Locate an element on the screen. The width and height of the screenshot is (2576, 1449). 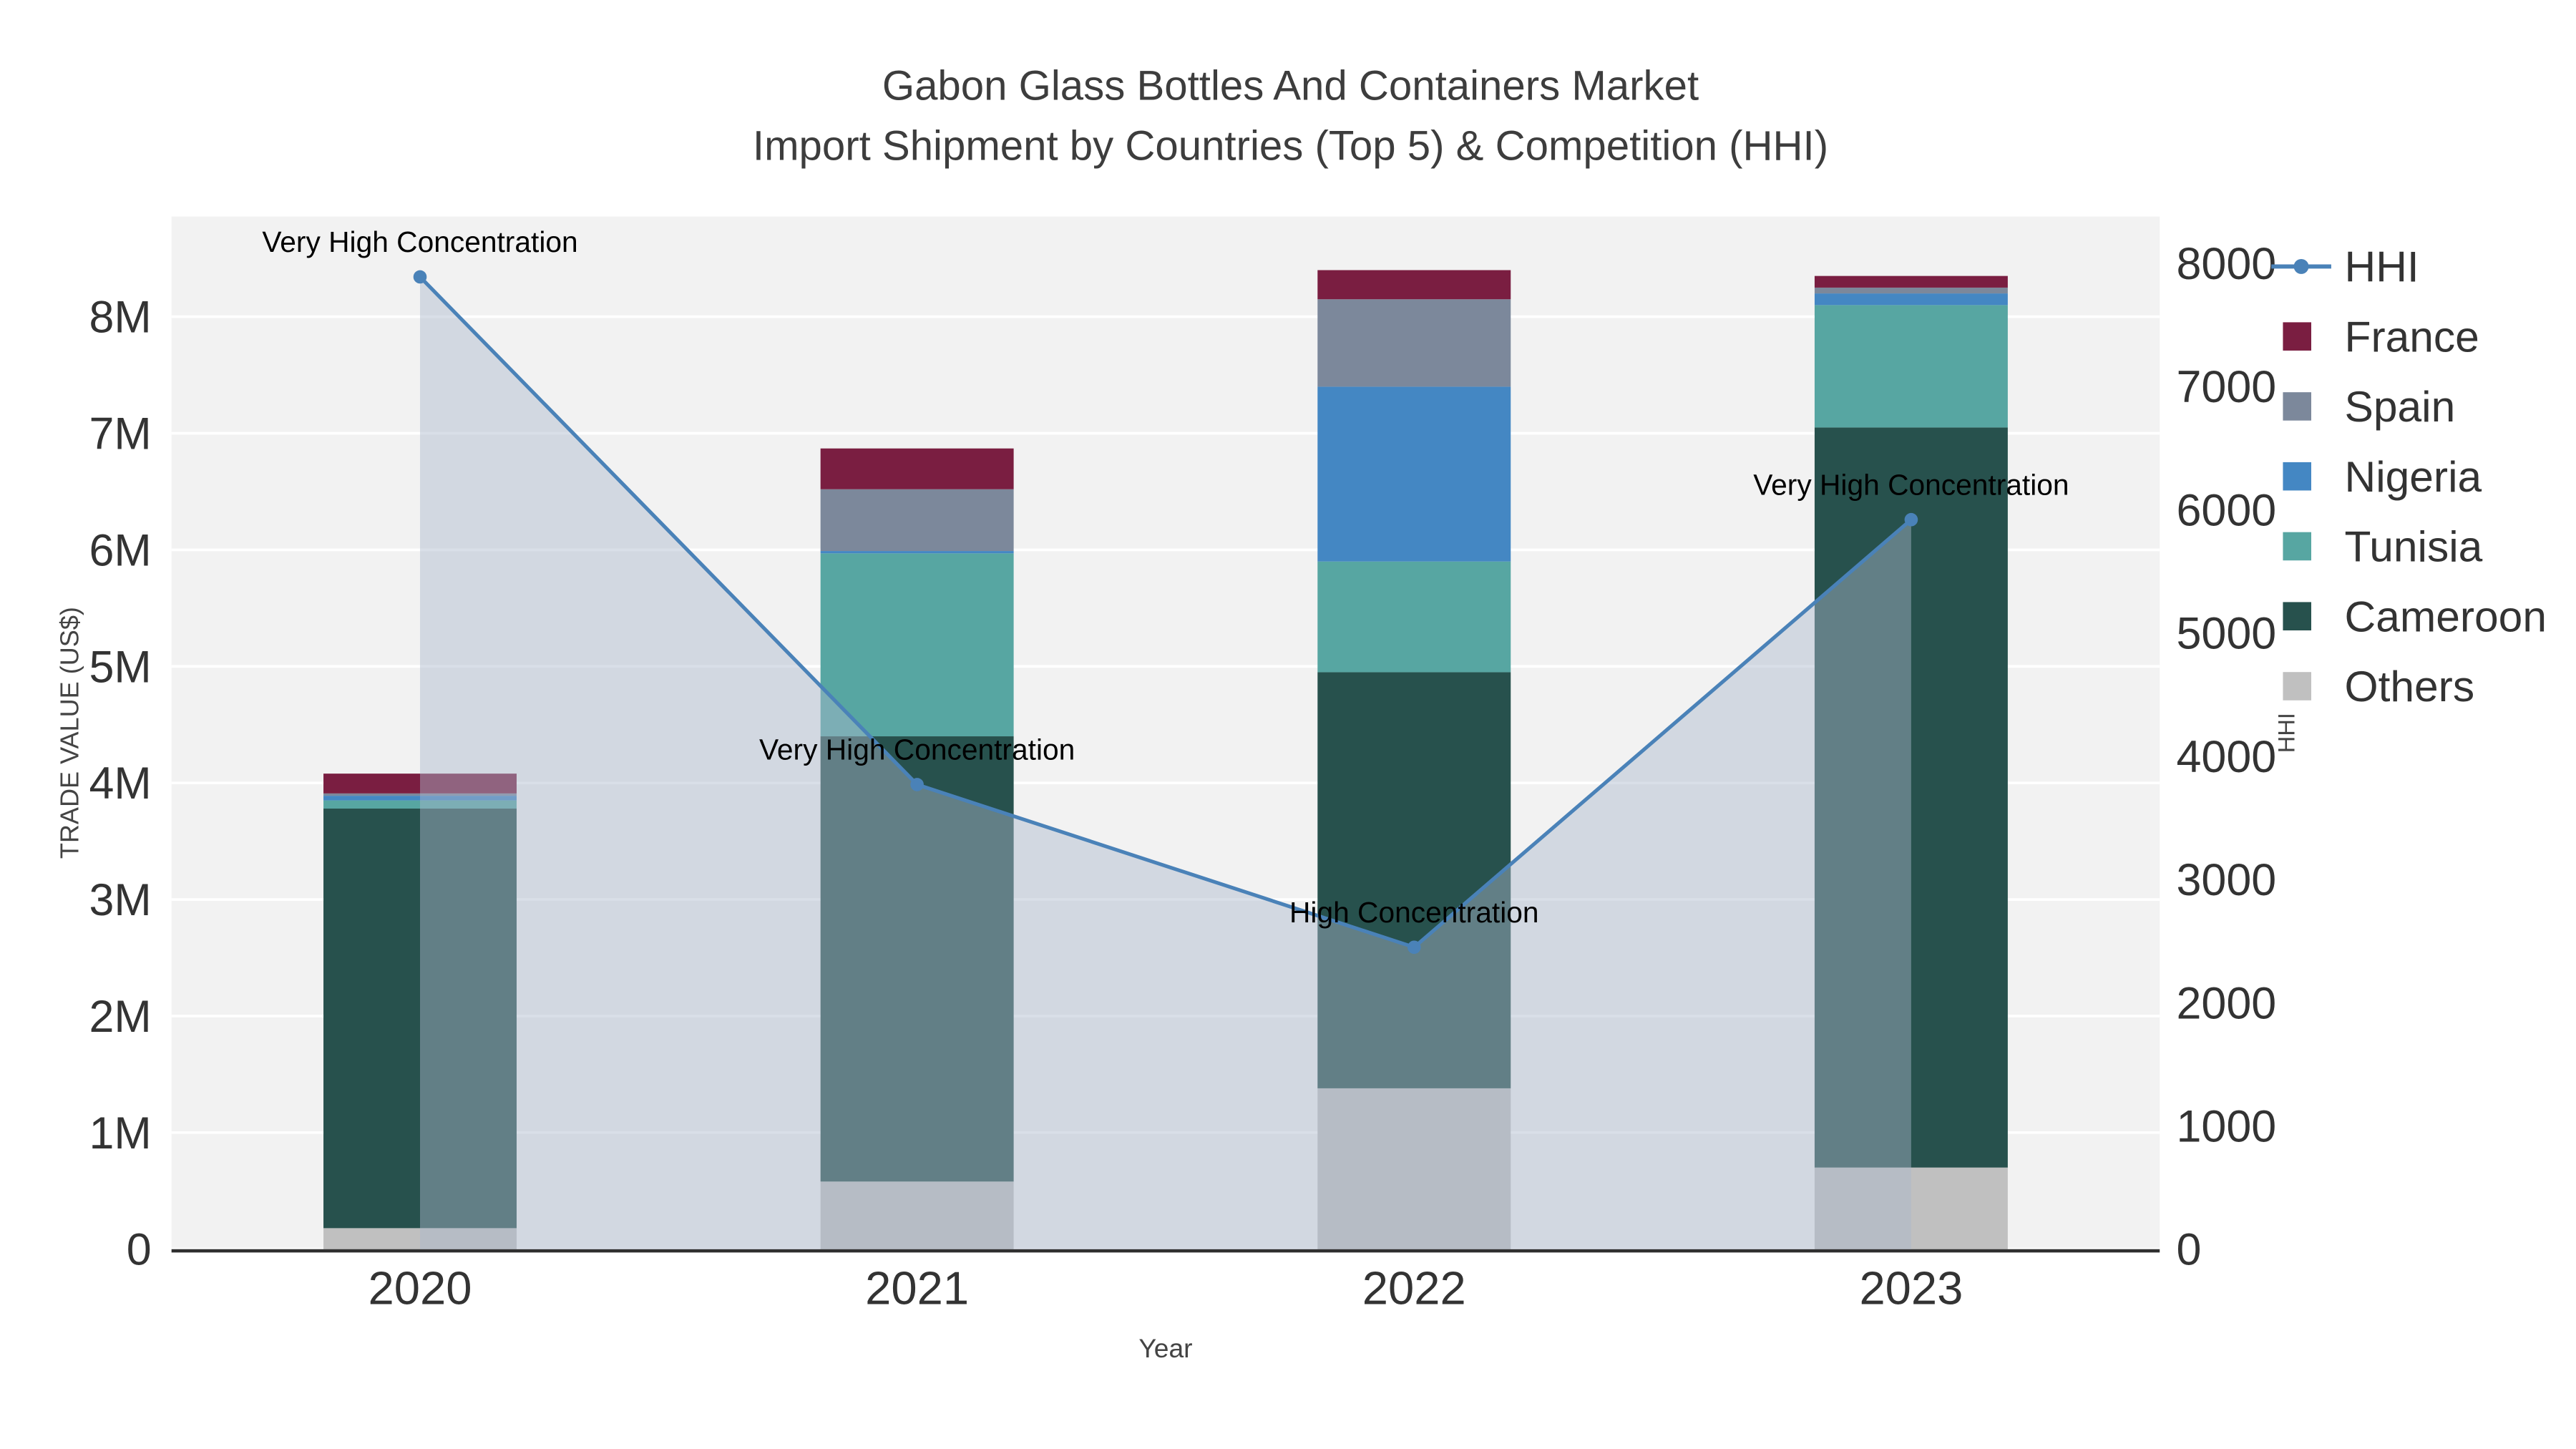
bar-segment-others-2023 is located at coordinates (1911, 1208).